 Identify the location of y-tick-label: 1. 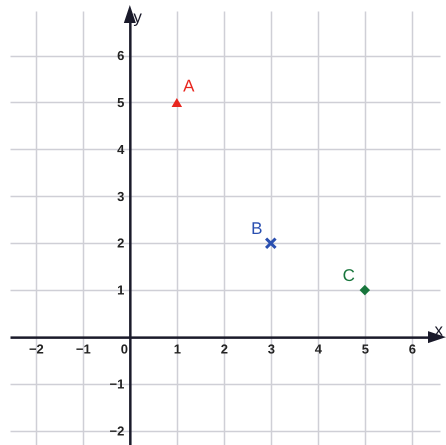
(120, 290).